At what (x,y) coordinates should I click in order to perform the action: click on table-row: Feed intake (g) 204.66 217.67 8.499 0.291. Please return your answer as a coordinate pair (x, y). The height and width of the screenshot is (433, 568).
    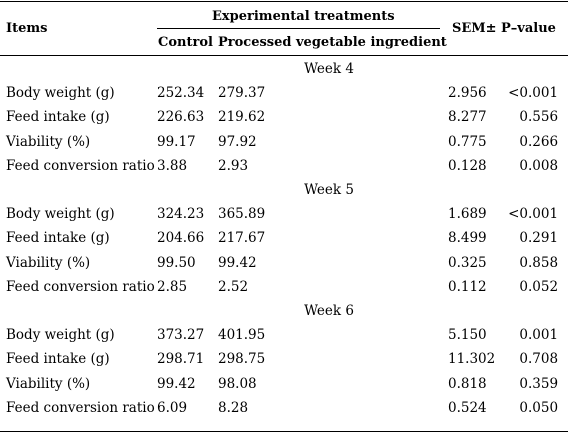
    Looking at the image, I should click on (284, 238).